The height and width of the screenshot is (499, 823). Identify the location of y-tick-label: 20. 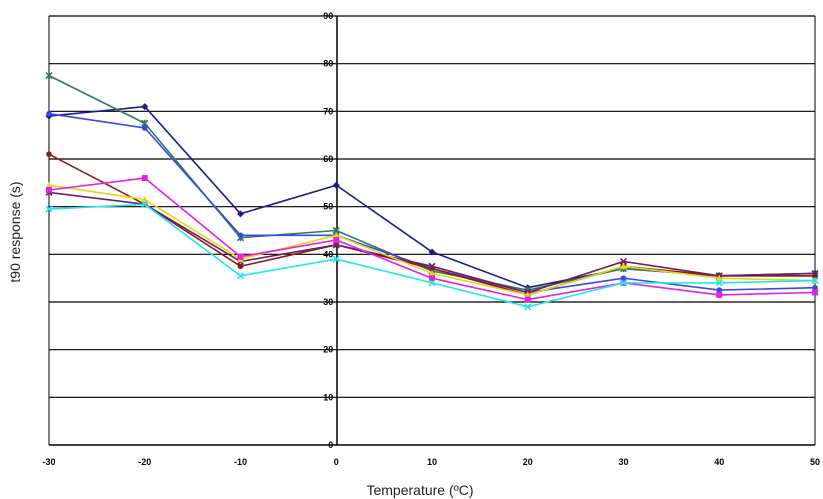
(328, 350).